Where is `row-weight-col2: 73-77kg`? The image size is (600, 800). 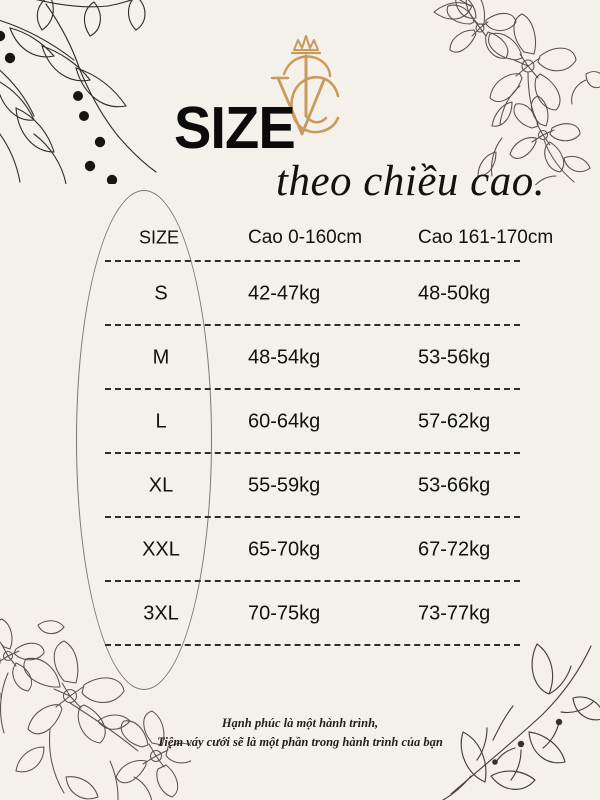 row-weight-col2: 73-77kg is located at coordinates (454, 613).